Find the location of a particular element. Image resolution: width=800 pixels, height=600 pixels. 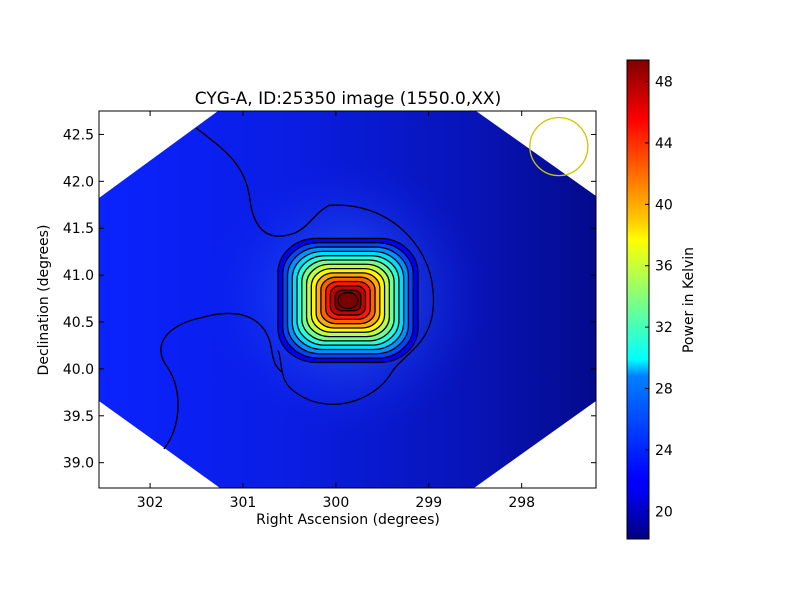

x-tick-label: 302 is located at coordinates (150, 503).